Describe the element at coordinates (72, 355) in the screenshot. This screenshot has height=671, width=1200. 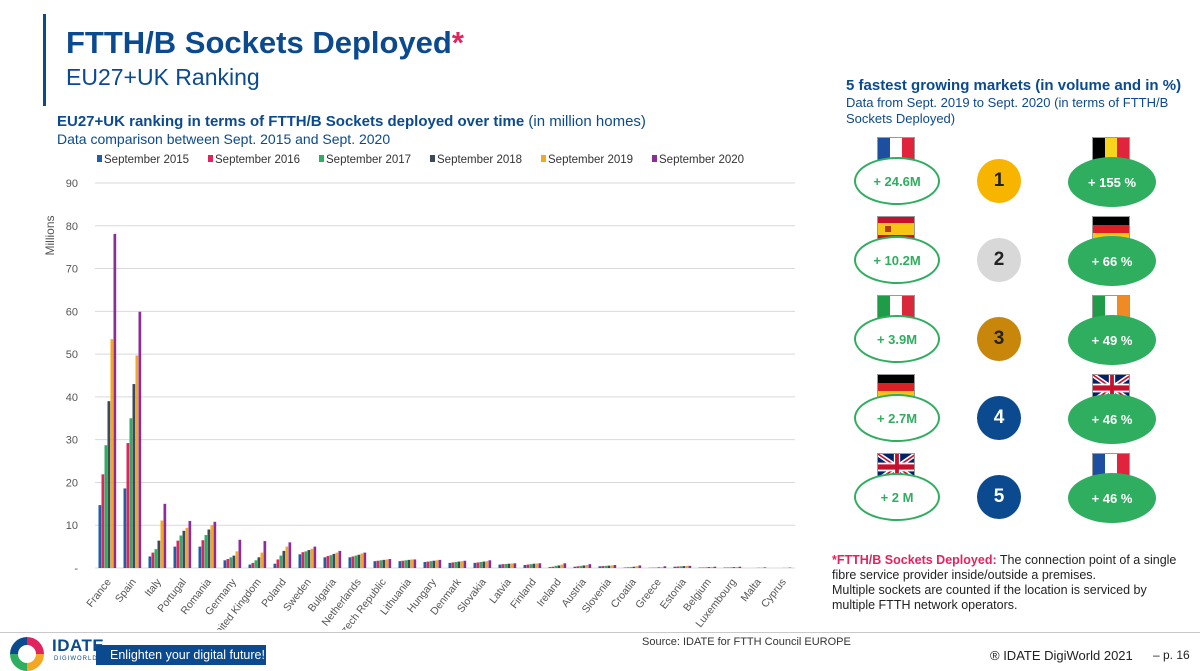
I see `y-tick-label: 50` at that location.